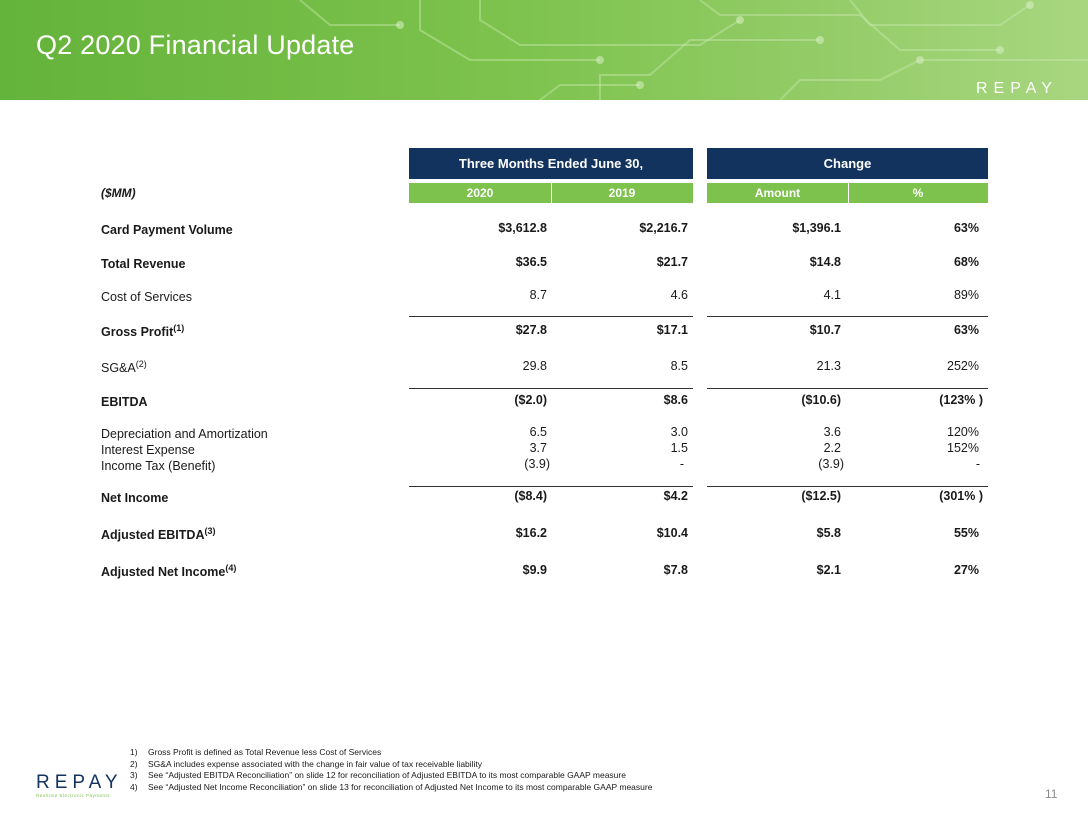 The height and width of the screenshot is (816, 1088). I want to click on cell-2020: 3.7, so click(538, 448).